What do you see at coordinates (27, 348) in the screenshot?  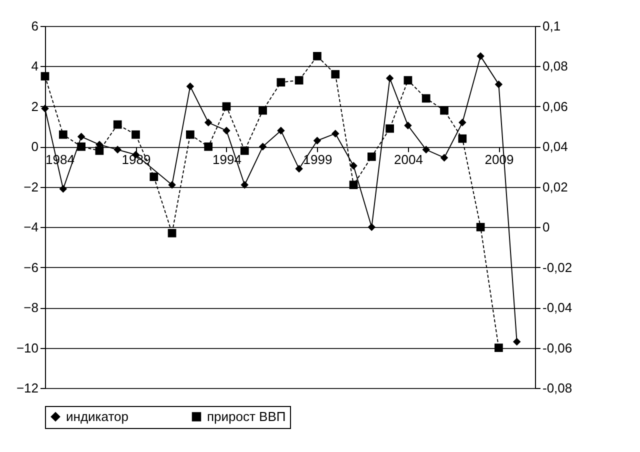 I see `y-tick-label: −10` at bounding box center [27, 348].